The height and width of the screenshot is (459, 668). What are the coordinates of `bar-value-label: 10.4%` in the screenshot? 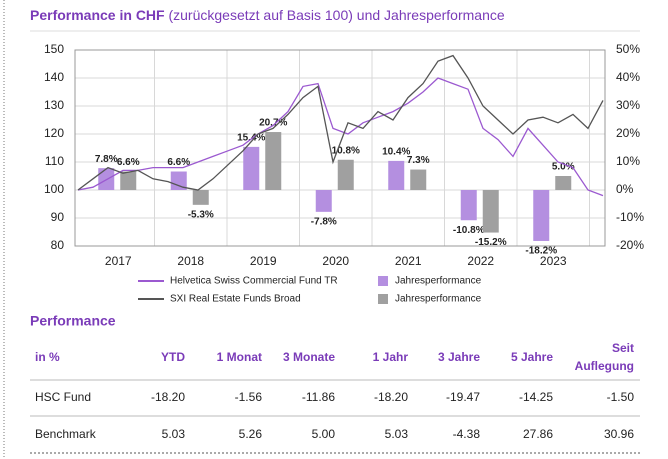 It's located at (396, 152).